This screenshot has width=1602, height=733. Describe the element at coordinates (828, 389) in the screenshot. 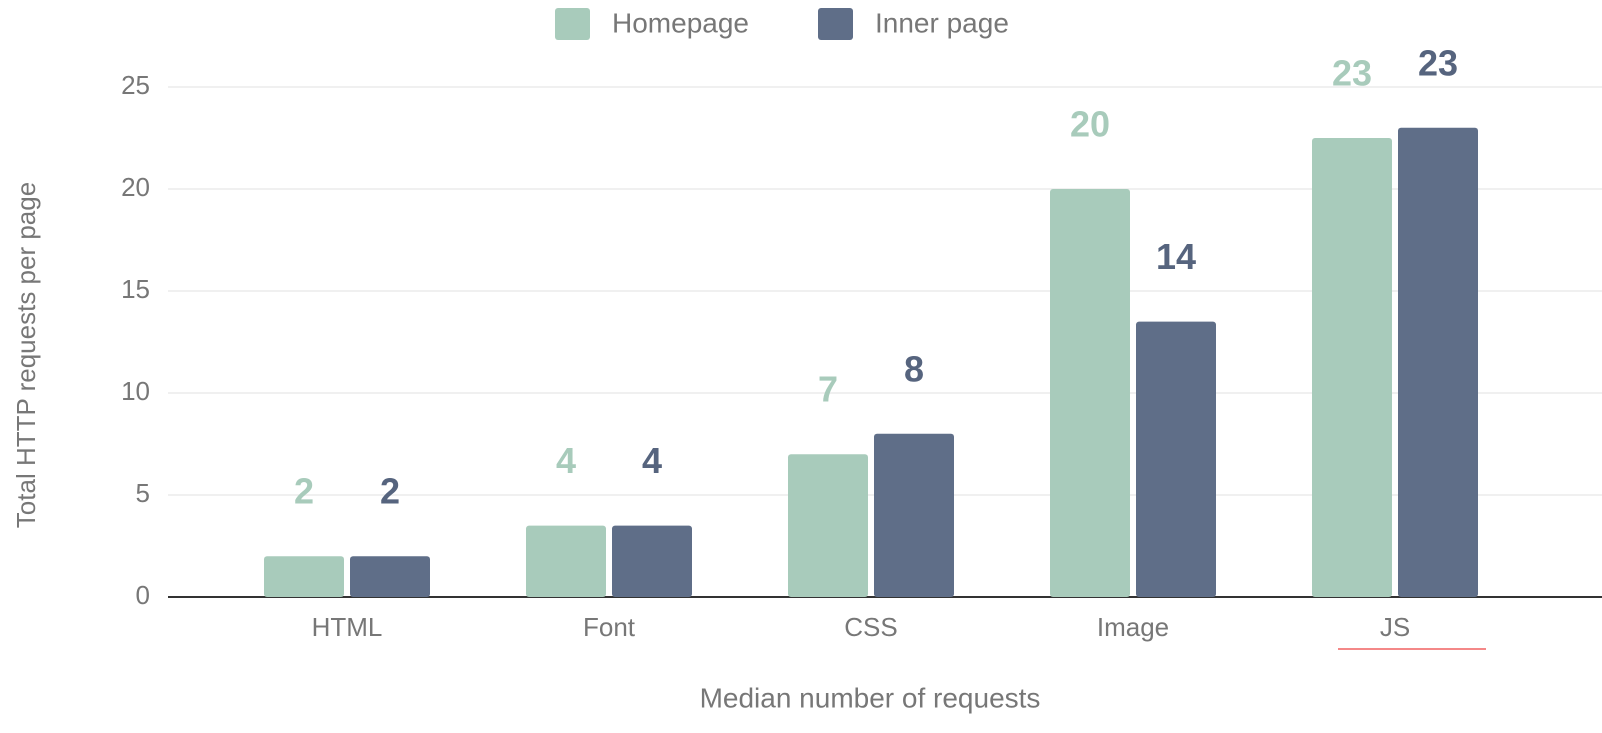

I see `value-label: 7` at that location.